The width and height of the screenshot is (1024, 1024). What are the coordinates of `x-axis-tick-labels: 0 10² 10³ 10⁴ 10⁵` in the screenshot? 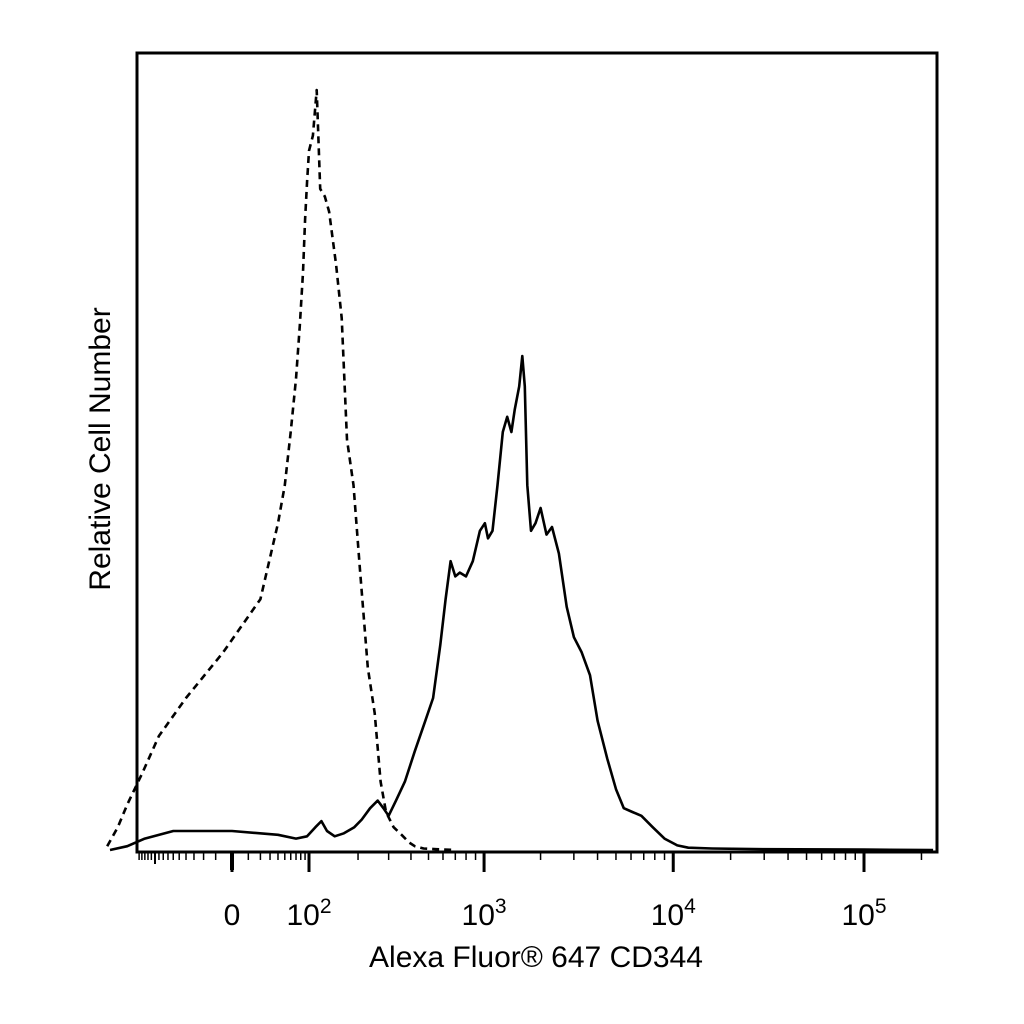 It's located at (555, 913).